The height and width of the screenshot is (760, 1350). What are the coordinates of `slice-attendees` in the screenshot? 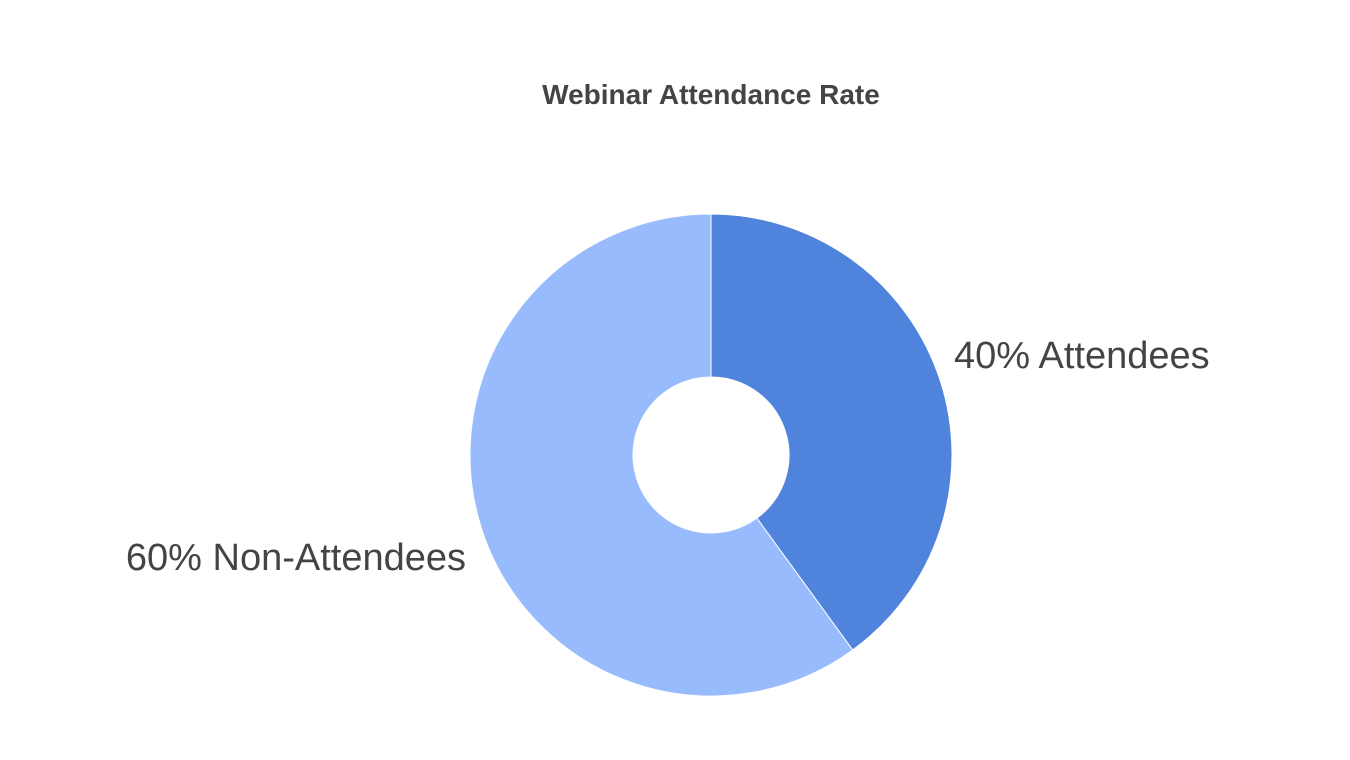 It's located at (831, 432).